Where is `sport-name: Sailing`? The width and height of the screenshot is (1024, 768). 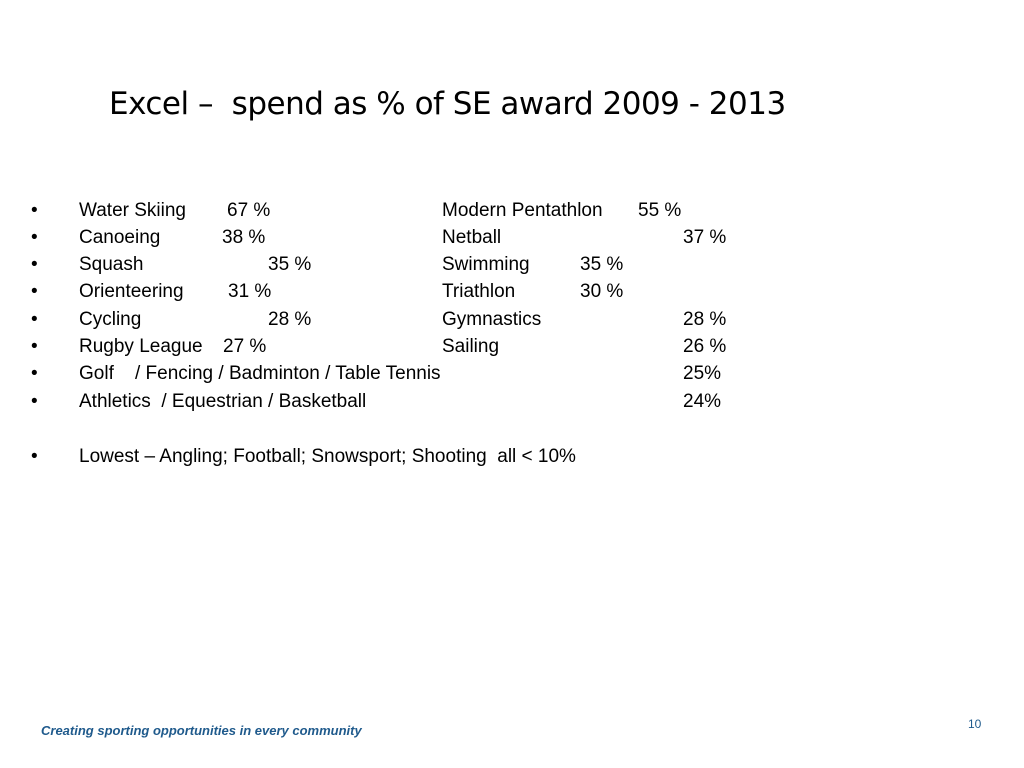 sport-name: Sailing is located at coordinates (471, 346).